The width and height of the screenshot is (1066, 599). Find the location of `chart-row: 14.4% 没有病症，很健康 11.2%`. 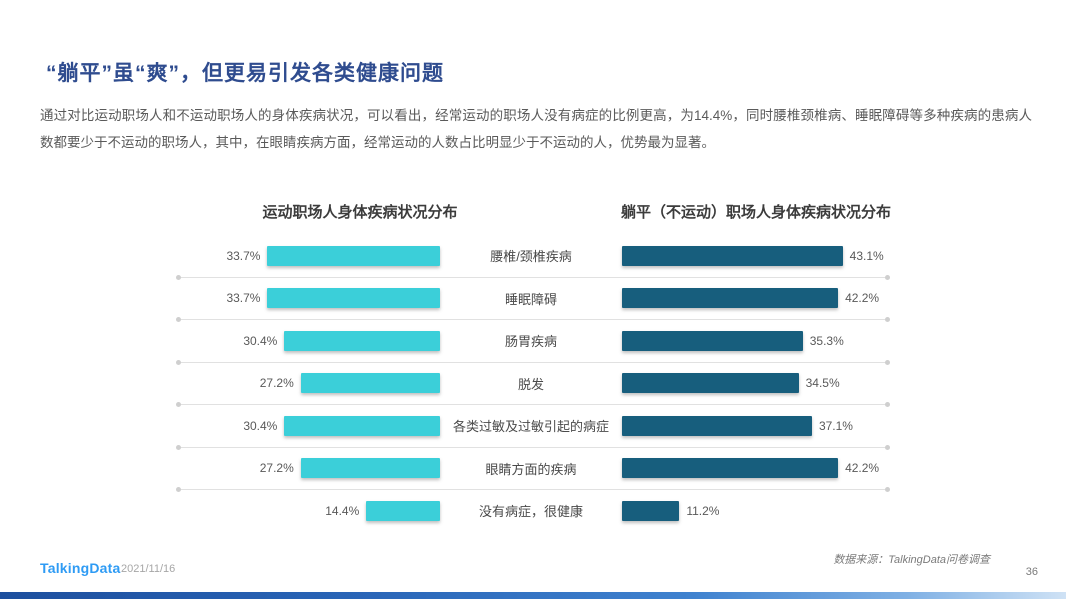

chart-row: 14.4% 没有病症，很健康 11.2% is located at coordinates (533, 511).